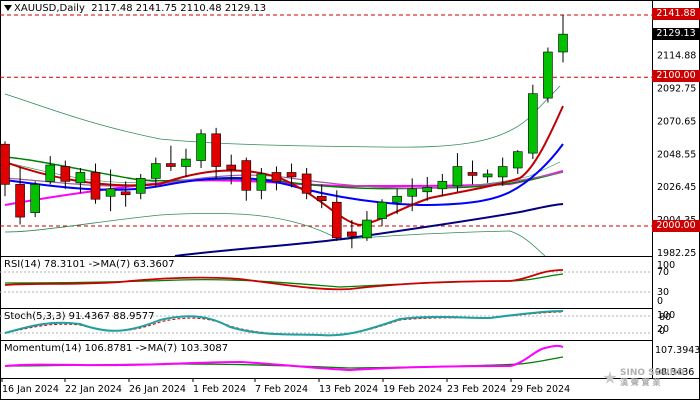 This screenshot has height=400, width=700. What do you see at coordinates (116, 348) in the screenshot?
I see `momentum-panel-title: Momentum(14) 106.8781 ->MA(7) 103.3087` at bounding box center [116, 348].